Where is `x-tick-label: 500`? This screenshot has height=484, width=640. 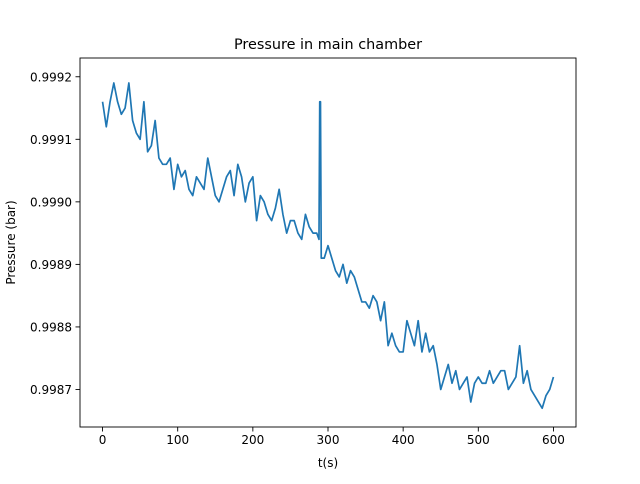 x-tick-label: 500 is located at coordinates (478, 440).